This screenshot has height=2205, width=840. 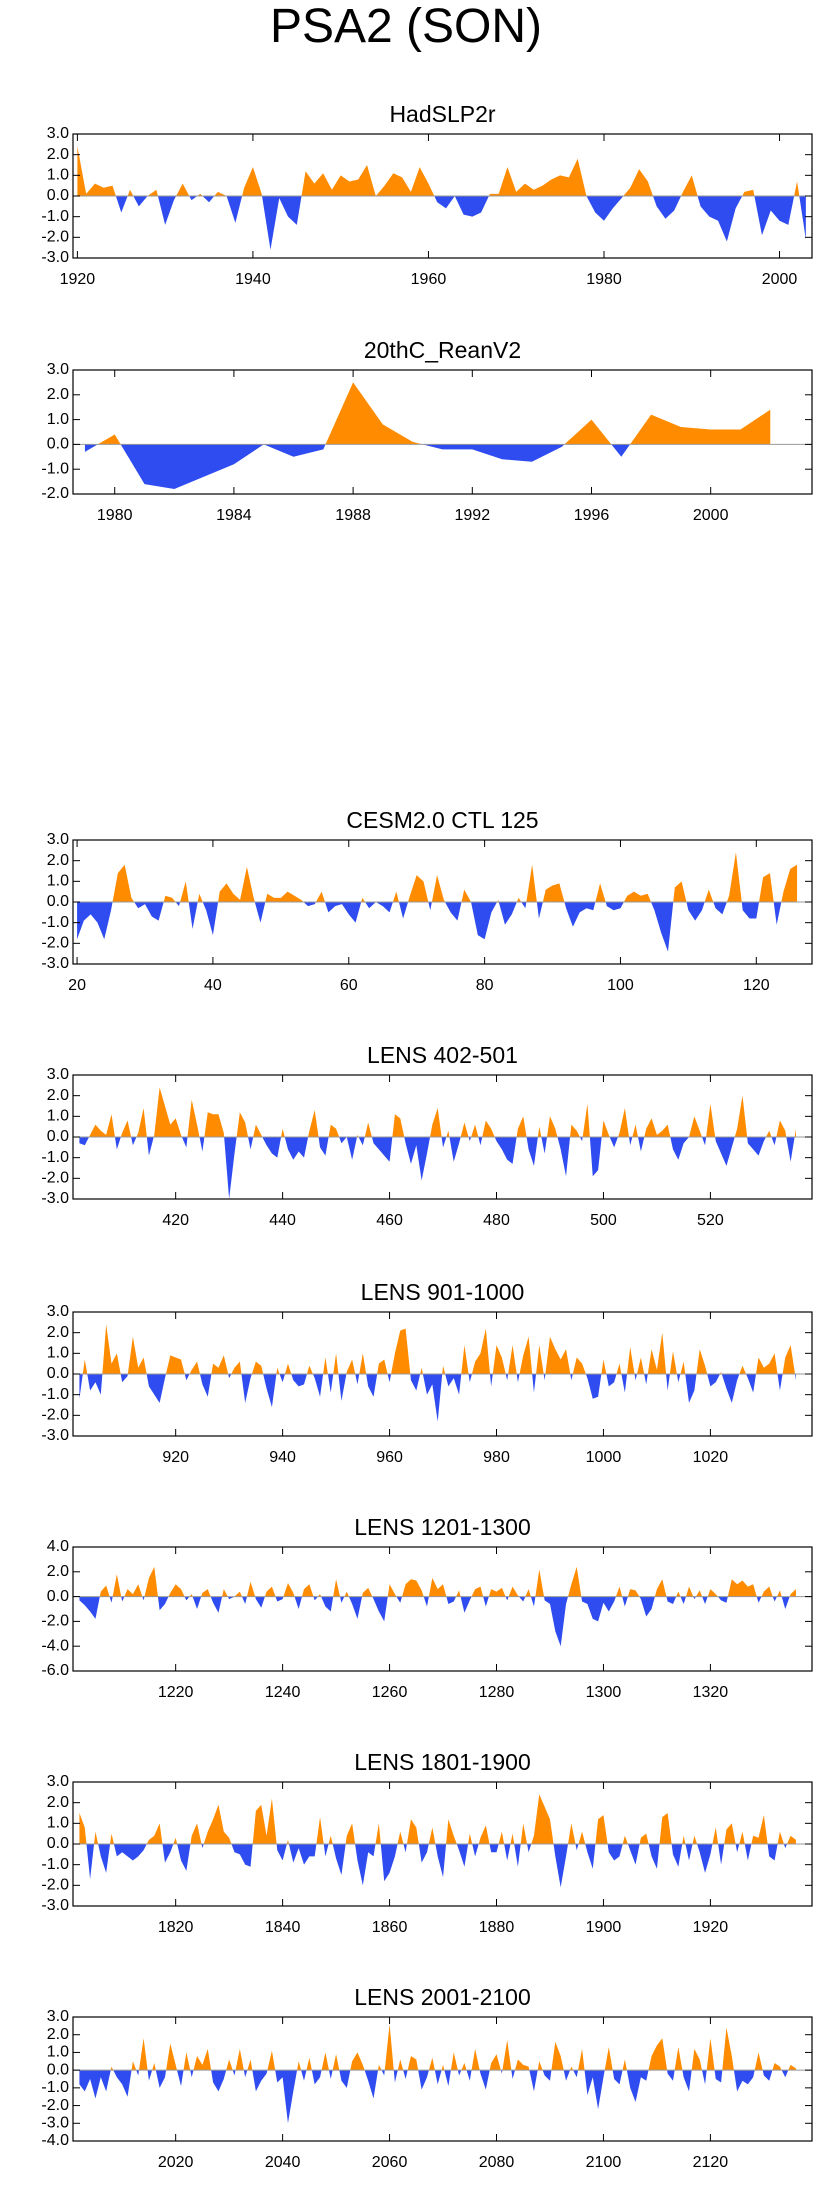 I want to click on x-tick-label: 480, so click(x=496, y=1220).